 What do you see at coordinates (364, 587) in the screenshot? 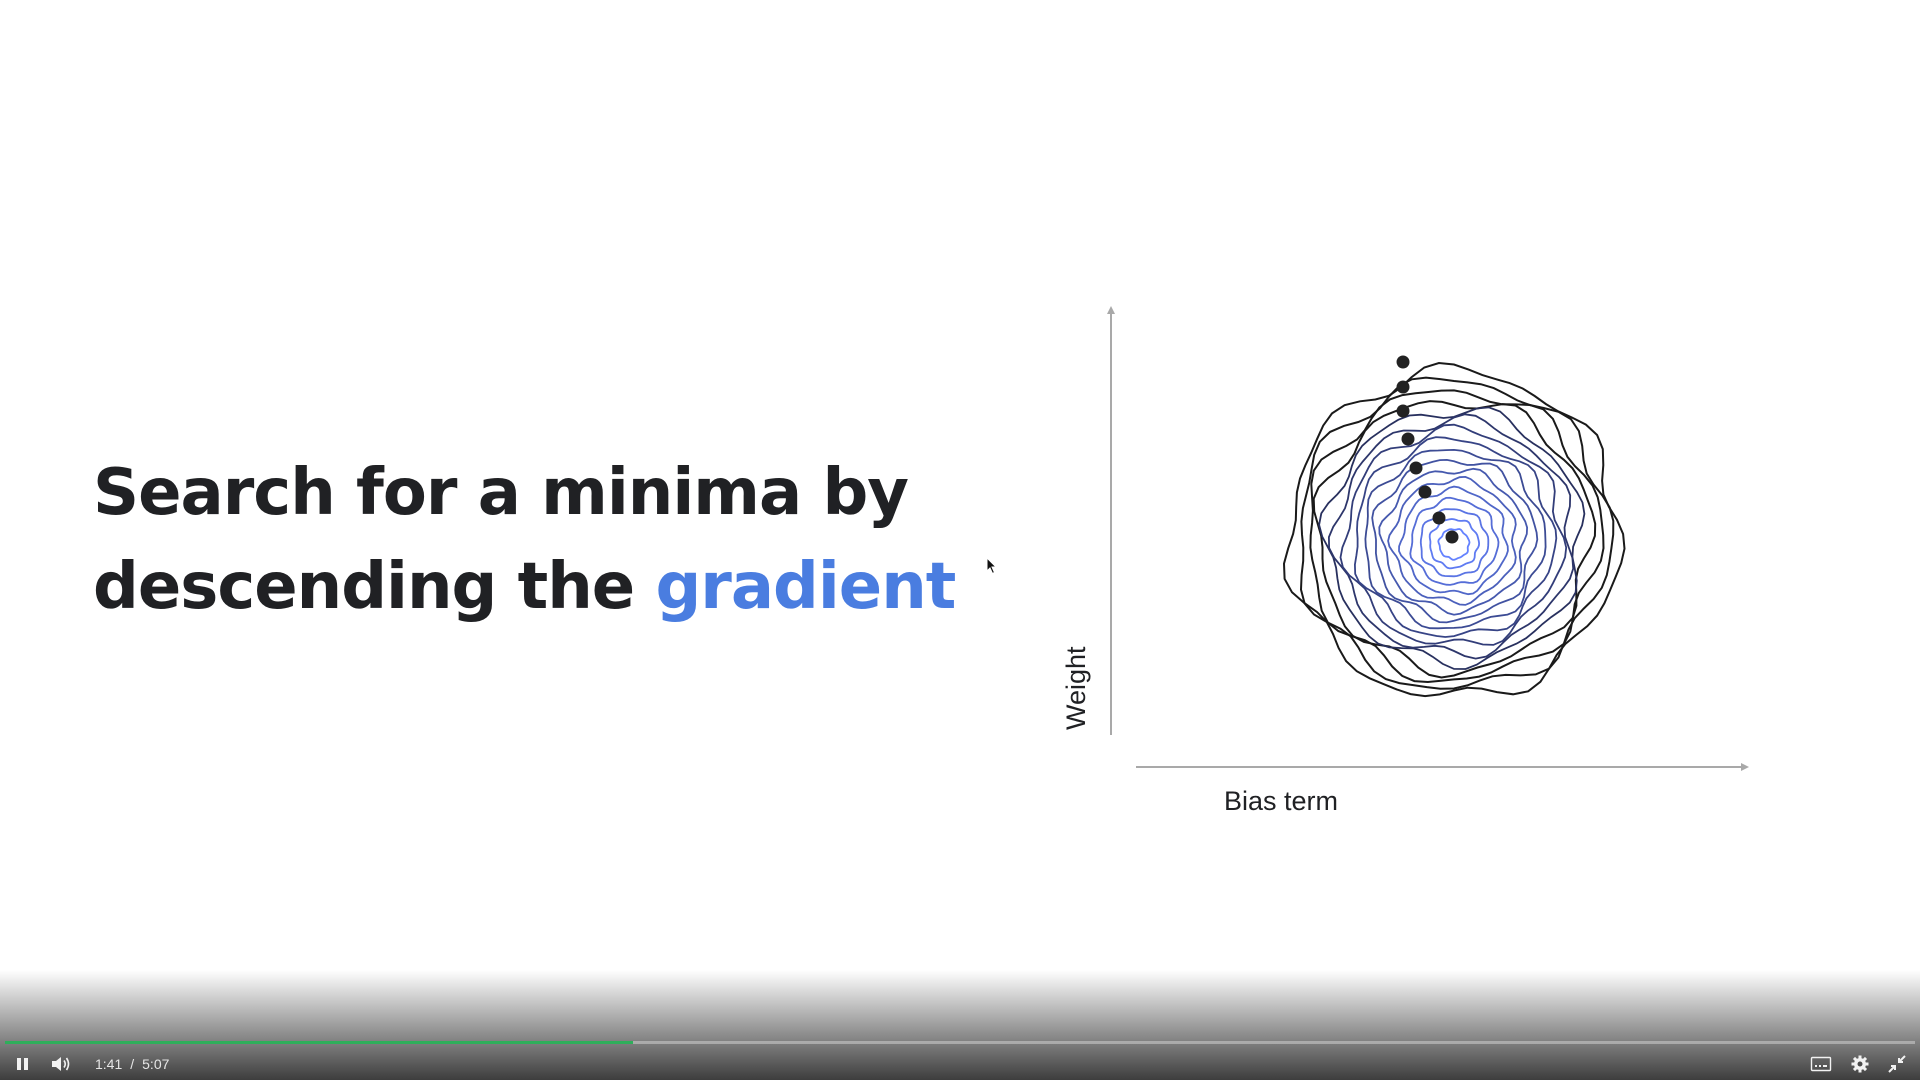
I see `headline-line-2-prefix: descending the` at bounding box center [364, 587].